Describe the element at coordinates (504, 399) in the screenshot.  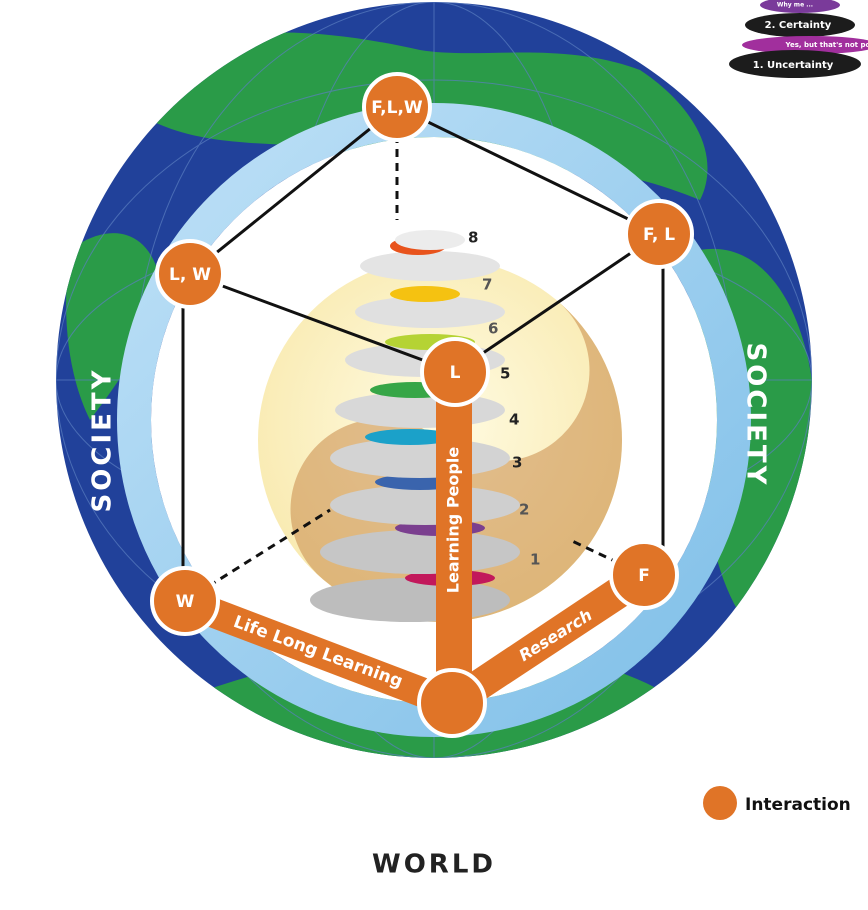
I see `spiral-levels: 1 2 3 4 5 6 7 8` at that location.